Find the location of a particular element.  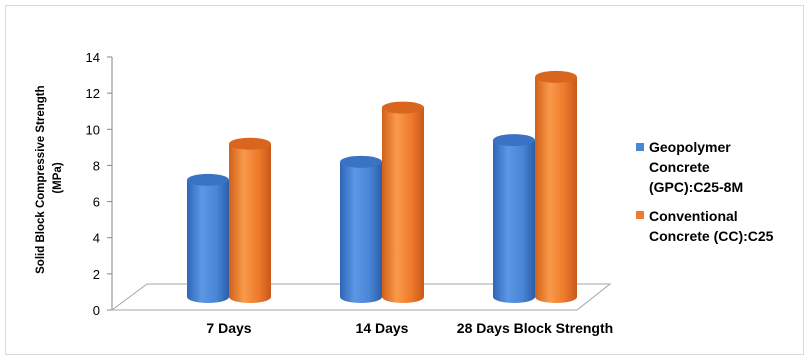

y-axis-title: Solid Block Compressive Strength (MPa) is located at coordinates (49, 178).